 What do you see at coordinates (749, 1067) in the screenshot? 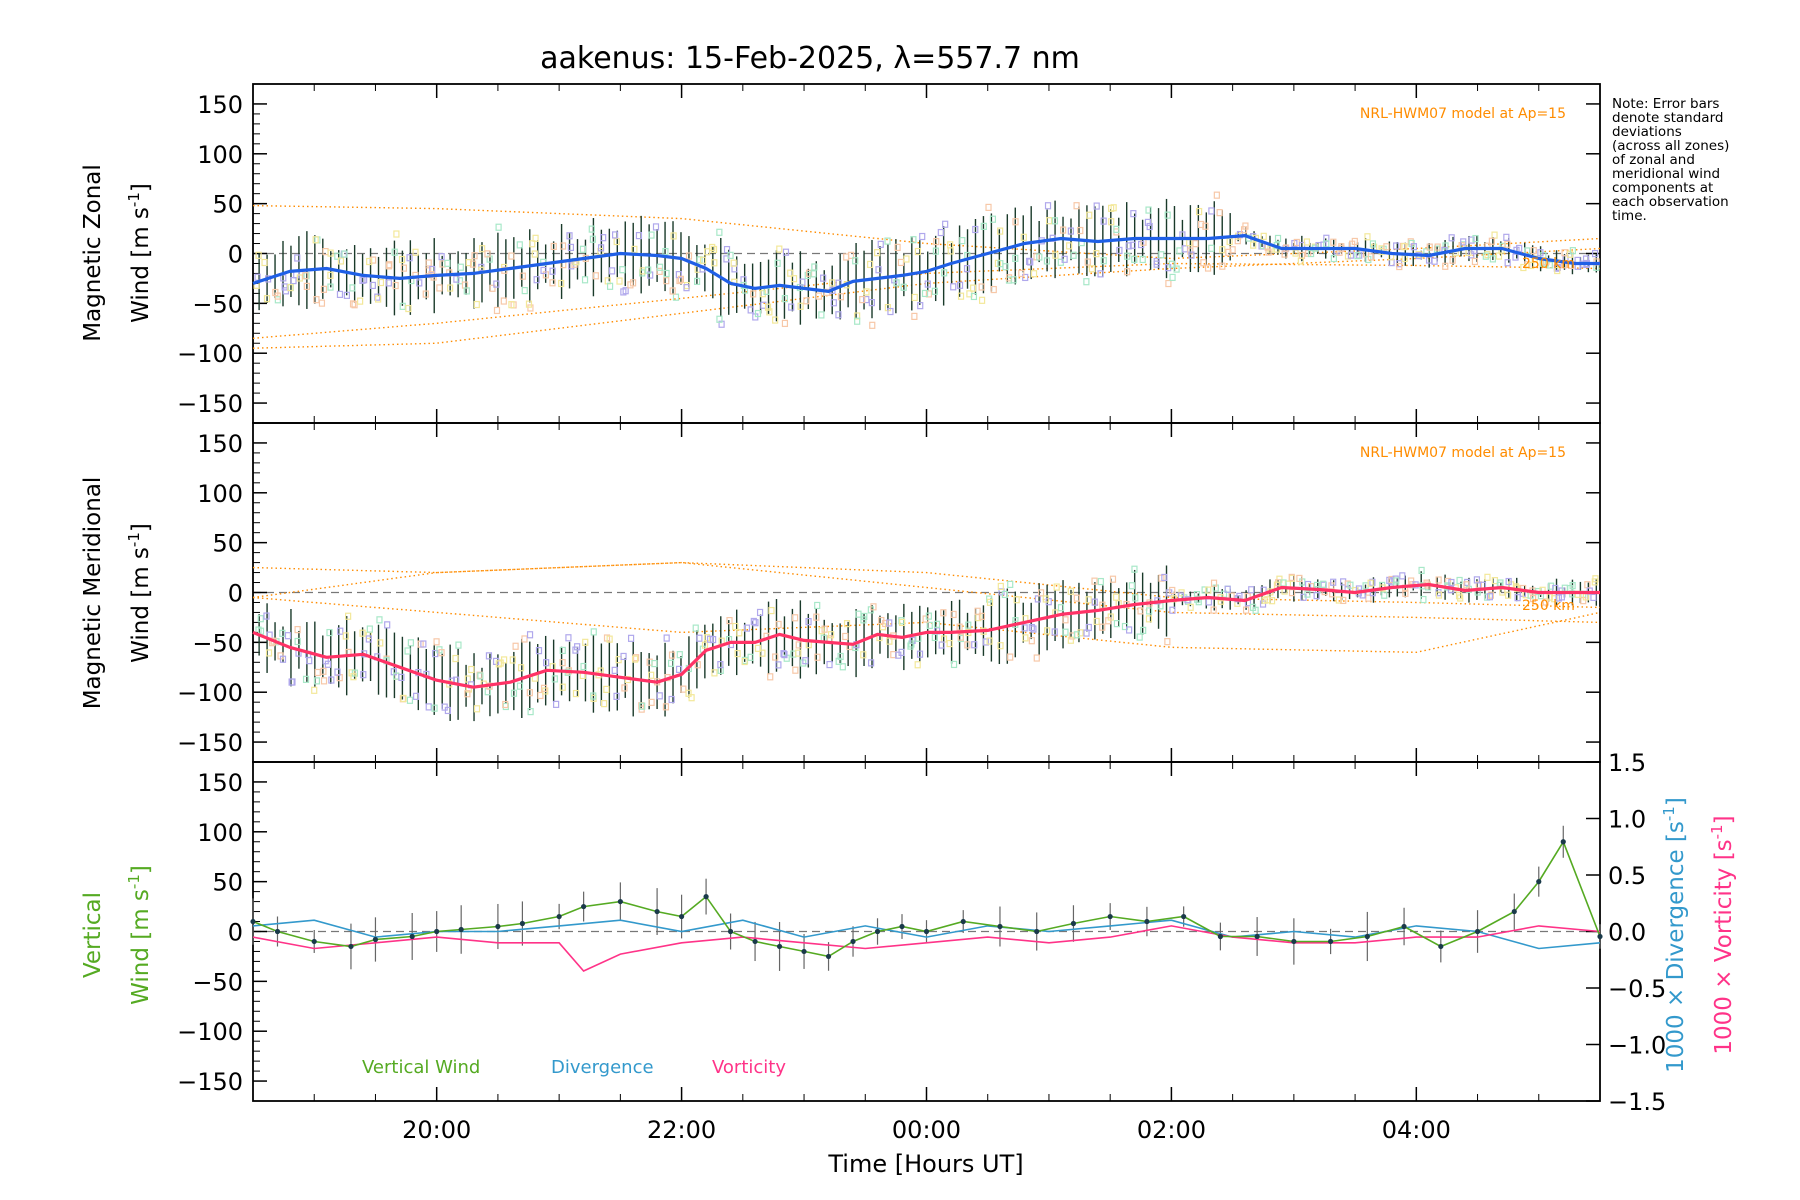
I see `legend-vorticity: Vorticity` at bounding box center [749, 1067].